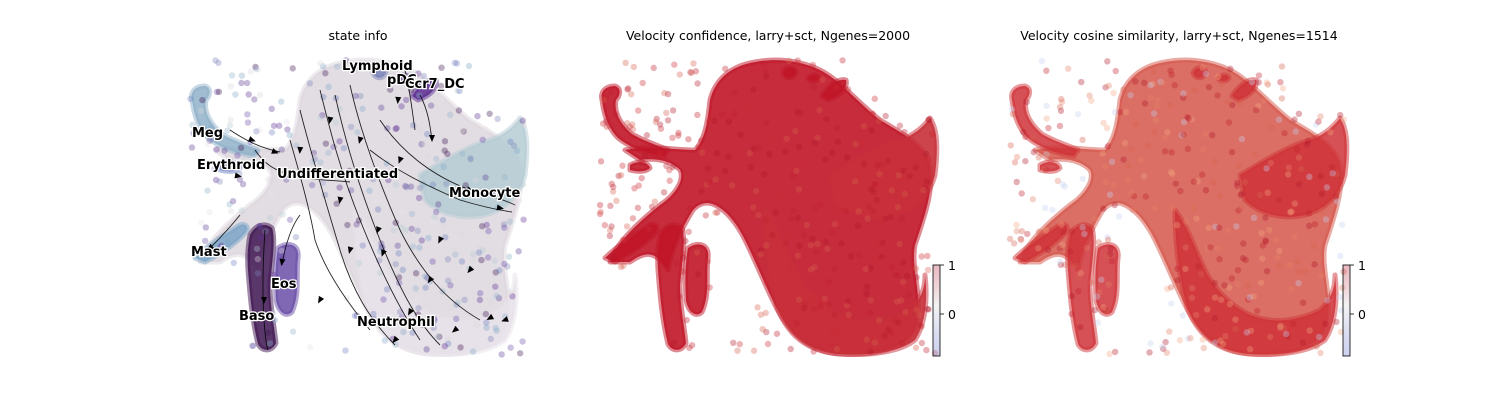 The image size is (1500, 400). I want to click on label-baso: Baso, so click(256, 316).